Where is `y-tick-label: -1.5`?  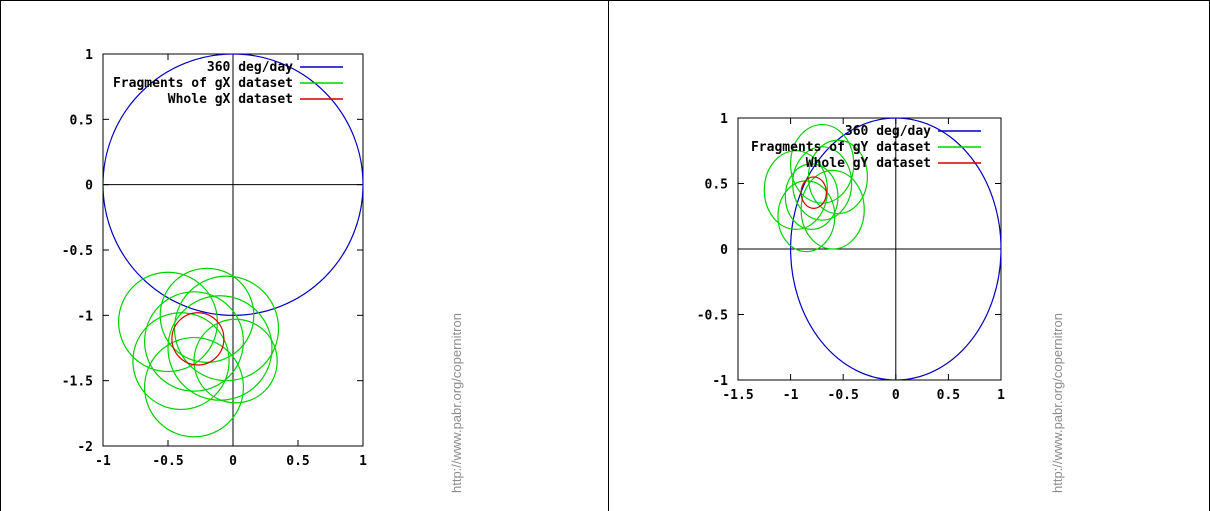
y-tick-label: -1.5 is located at coordinates (77, 382).